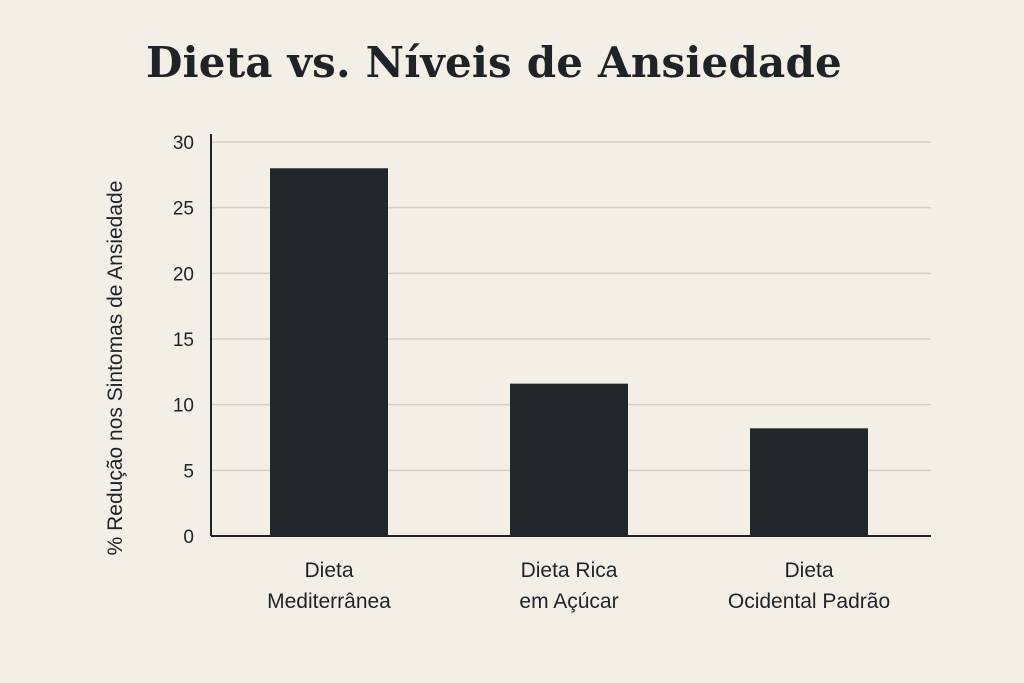 This screenshot has width=1024, height=683. What do you see at coordinates (183, 143) in the screenshot?
I see `y-tick-label-30: 30` at bounding box center [183, 143].